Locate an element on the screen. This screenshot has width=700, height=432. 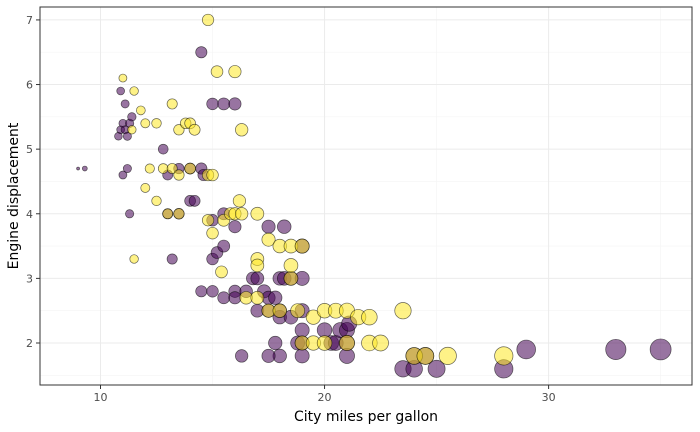
y-axis-title: Engine displacement is located at coordinates (14, 195).